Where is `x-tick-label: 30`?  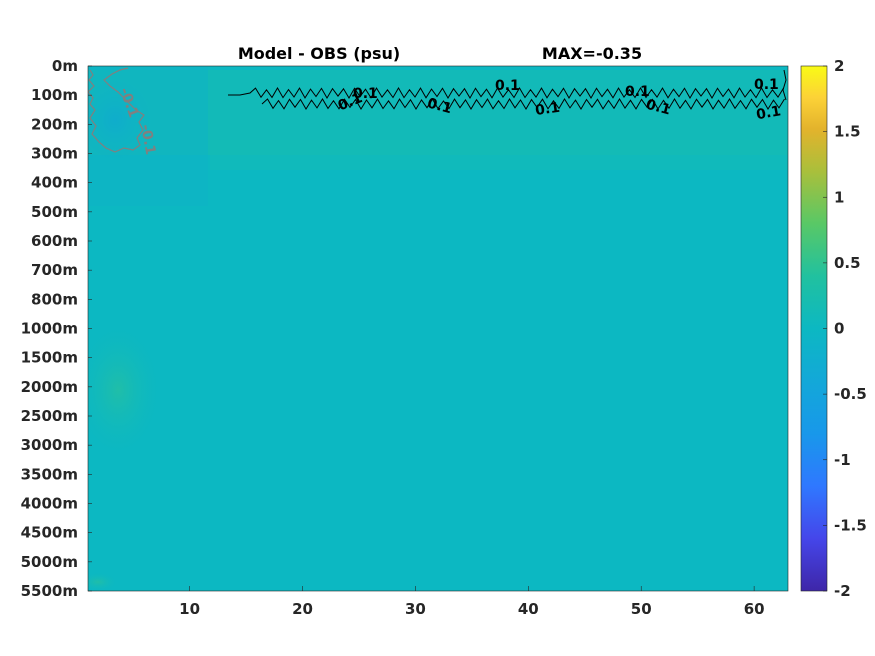
x-tick-label: 30 is located at coordinates (415, 609).